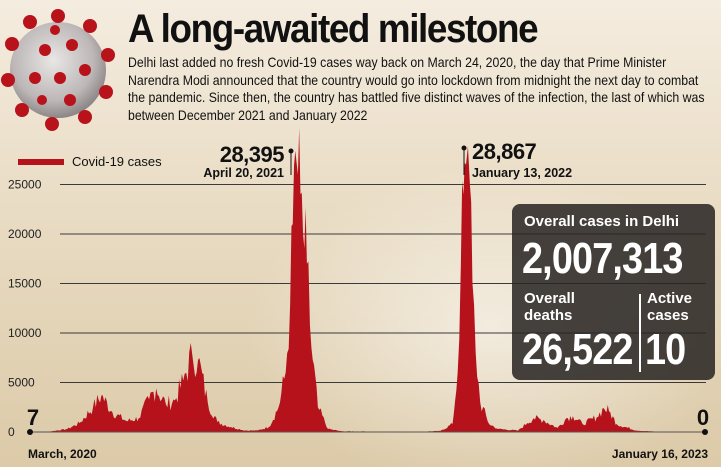  What do you see at coordinates (243, 173) in the screenshot?
I see `peak-1-date: April 20, 2021` at bounding box center [243, 173].